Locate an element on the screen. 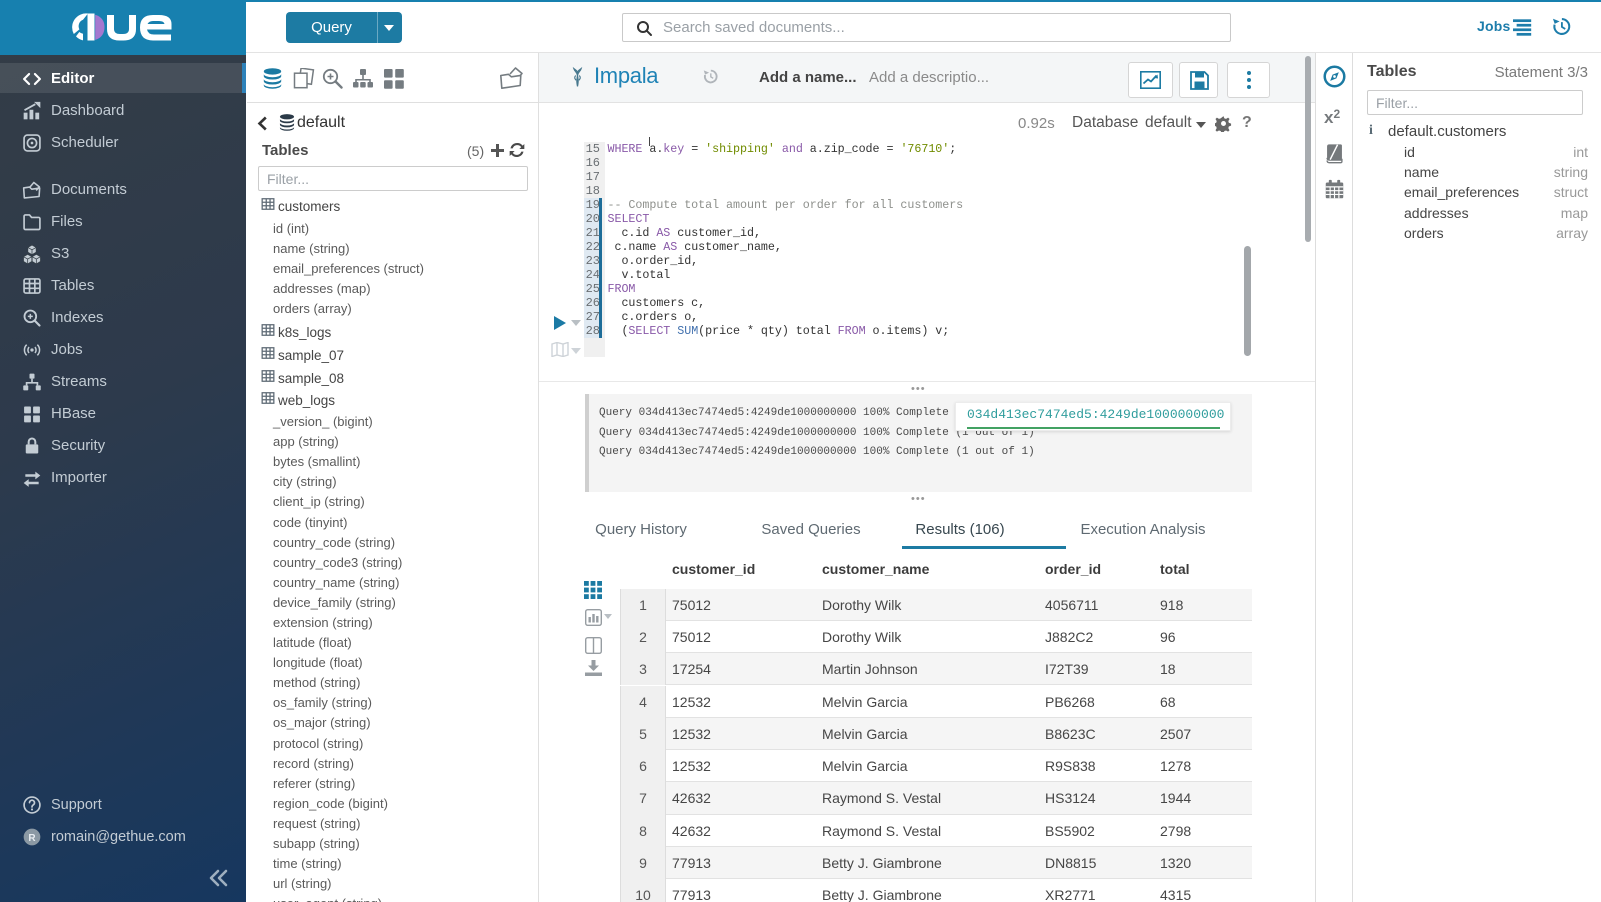 The width and height of the screenshot is (1601, 902). svg-text: R is located at coordinates (32, 838).